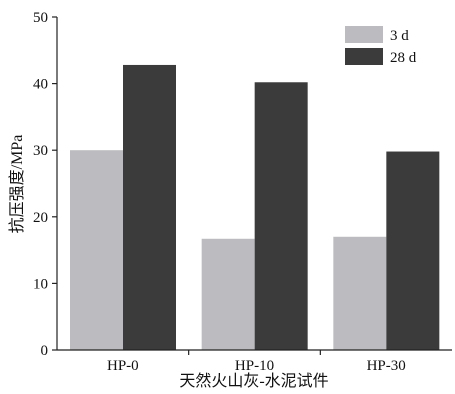  I want to click on legend-label-3d: 3 d, so click(399, 36).